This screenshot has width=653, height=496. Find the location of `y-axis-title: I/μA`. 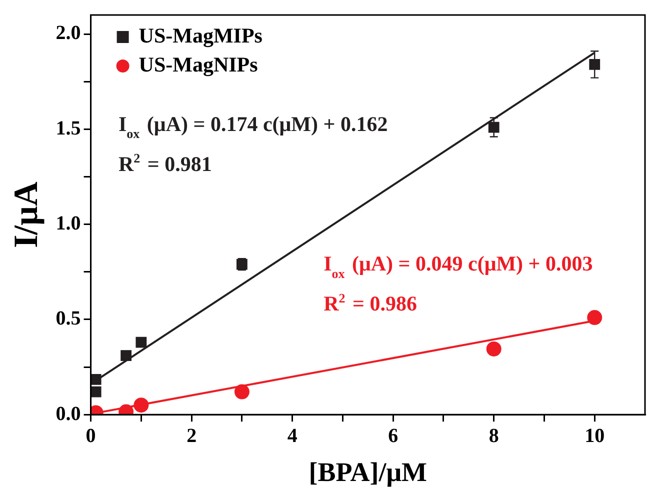

y-axis-title: I/μA is located at coordinates (27, 214).